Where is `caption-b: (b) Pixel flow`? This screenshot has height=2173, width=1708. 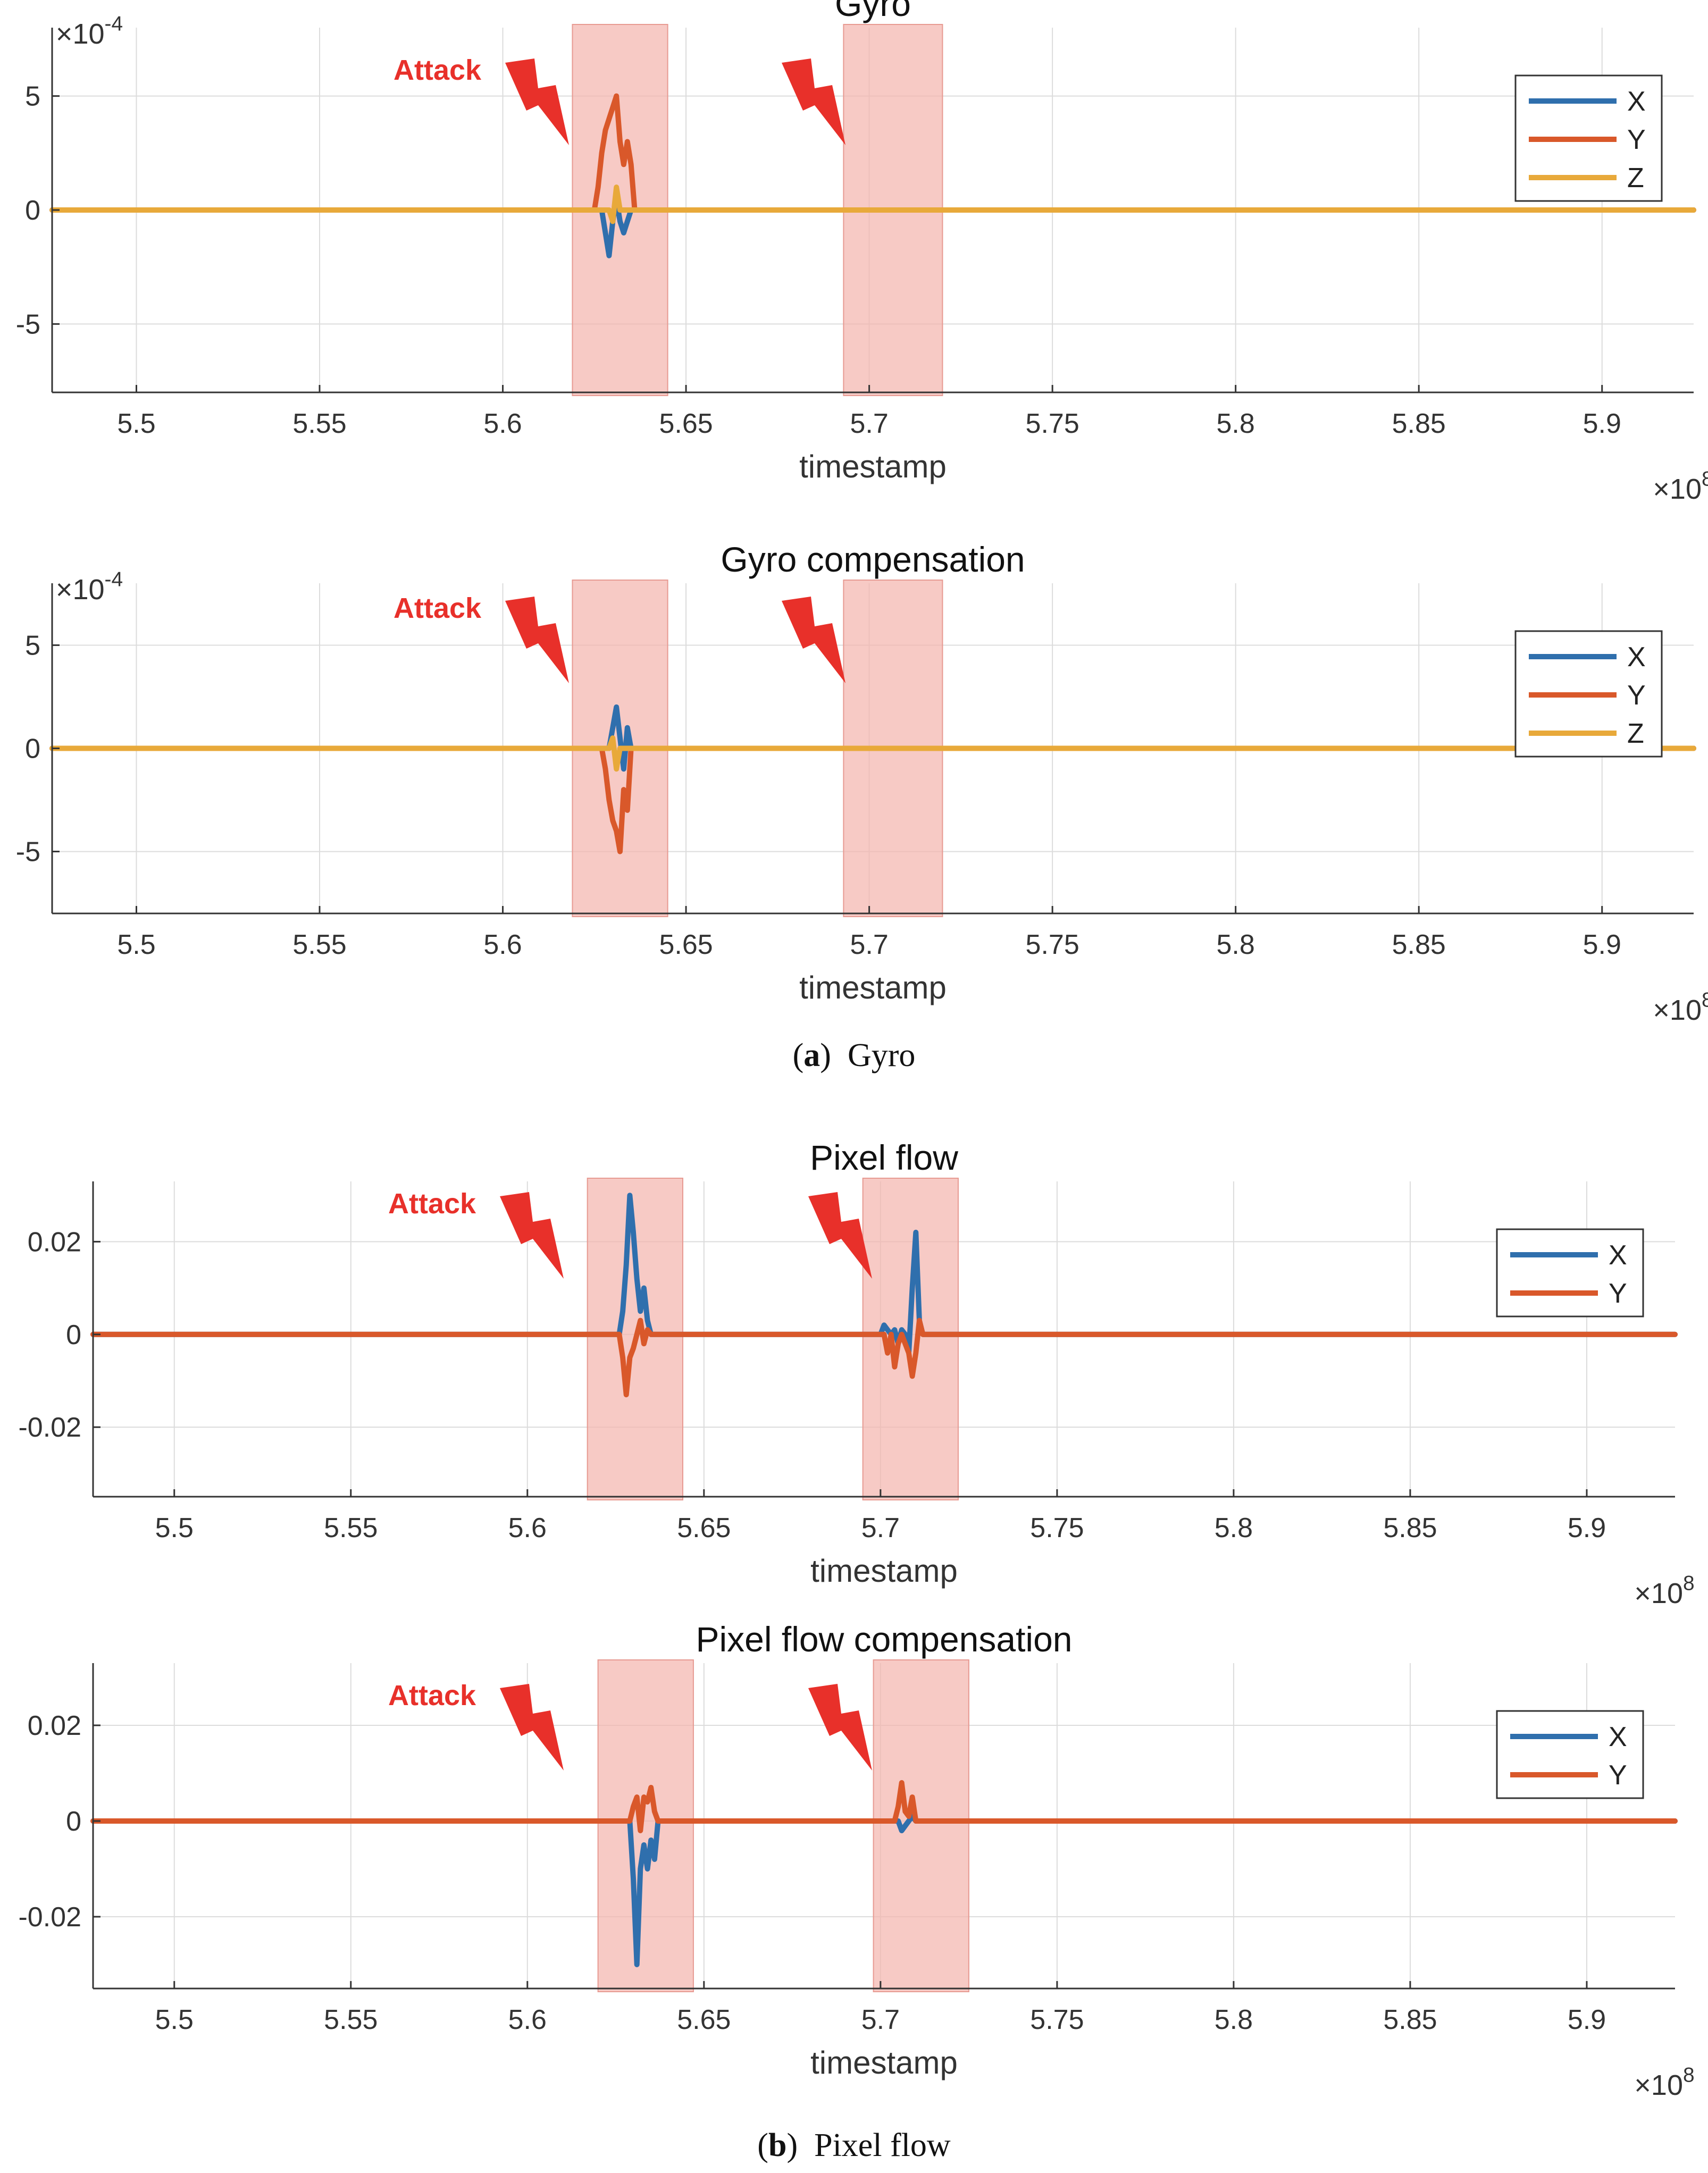 caption-b: (b) Pixel flow is located at coordinates (854, 2145).